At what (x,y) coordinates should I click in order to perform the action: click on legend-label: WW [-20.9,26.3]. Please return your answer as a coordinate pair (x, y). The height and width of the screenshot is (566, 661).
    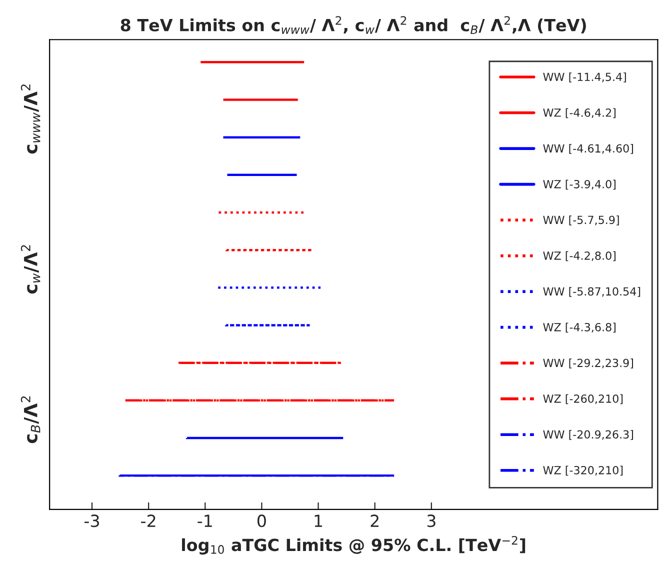
    Looking at the image, I should click on (588, 435).